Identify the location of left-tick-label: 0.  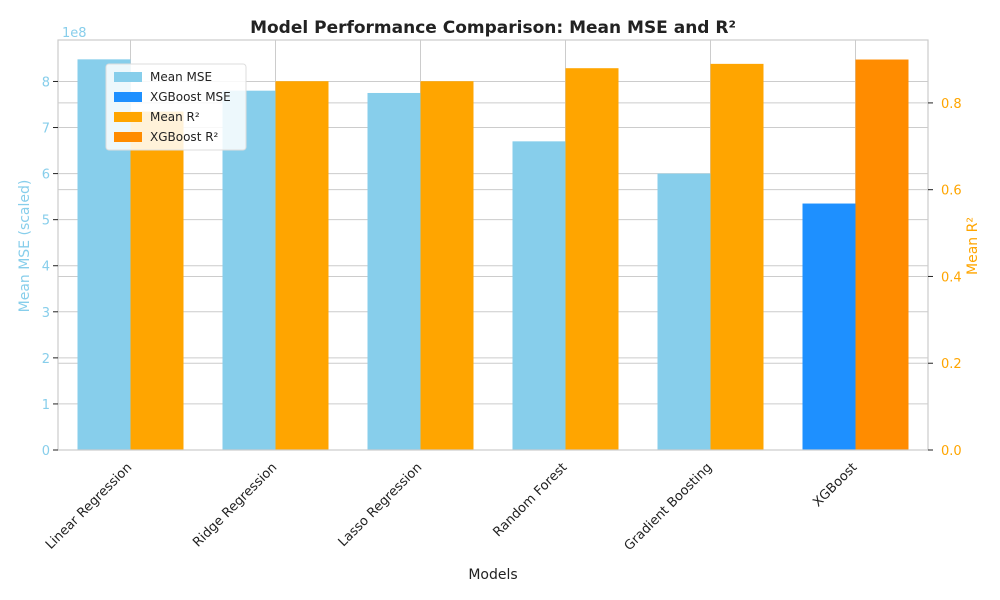
(46, 451).